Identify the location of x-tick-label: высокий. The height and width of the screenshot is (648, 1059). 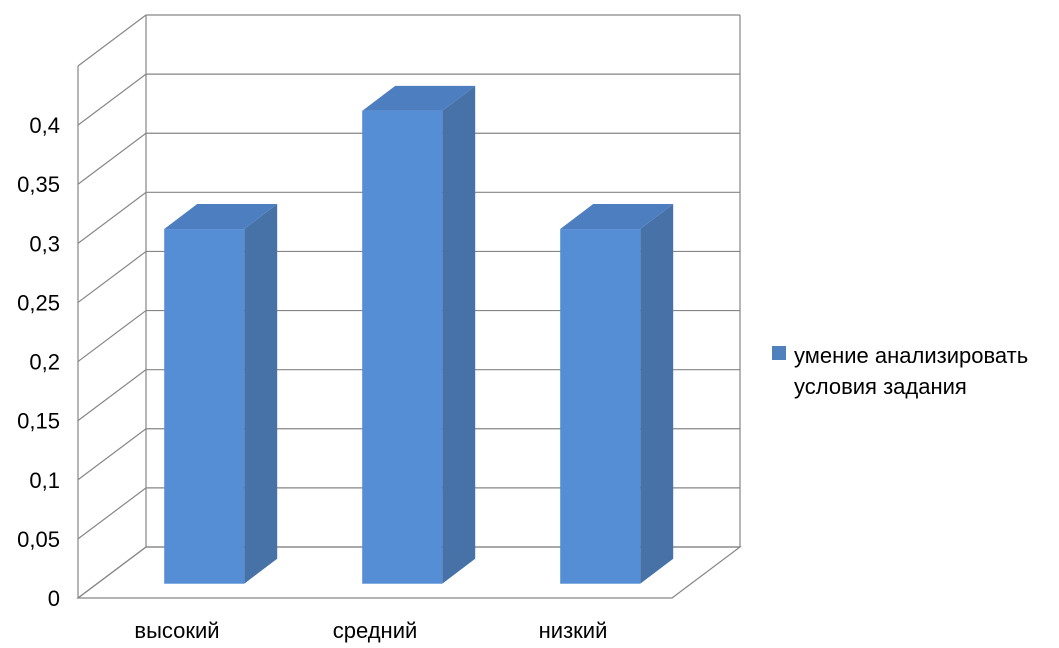
(176, 630).